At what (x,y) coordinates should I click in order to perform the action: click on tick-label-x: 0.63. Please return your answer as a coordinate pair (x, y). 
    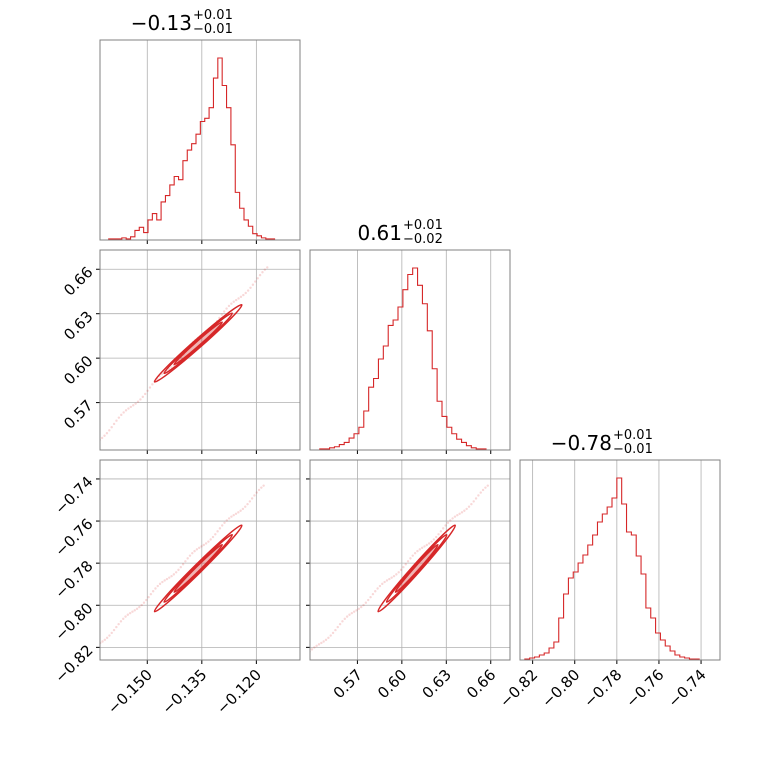
    Looking at the image, I should click on (437, 684).